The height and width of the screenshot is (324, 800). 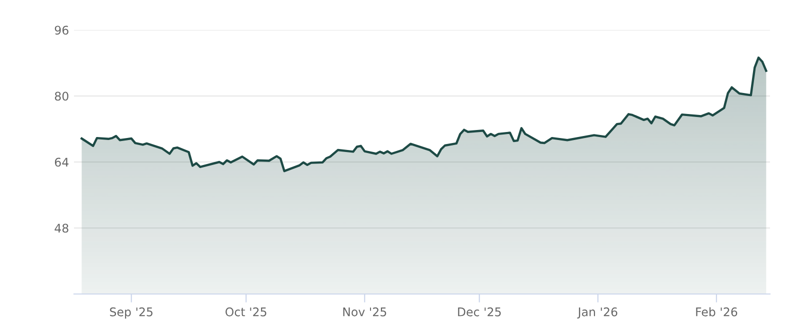 I want to click on y-tick-label: 48, so click(x=61, y=228).